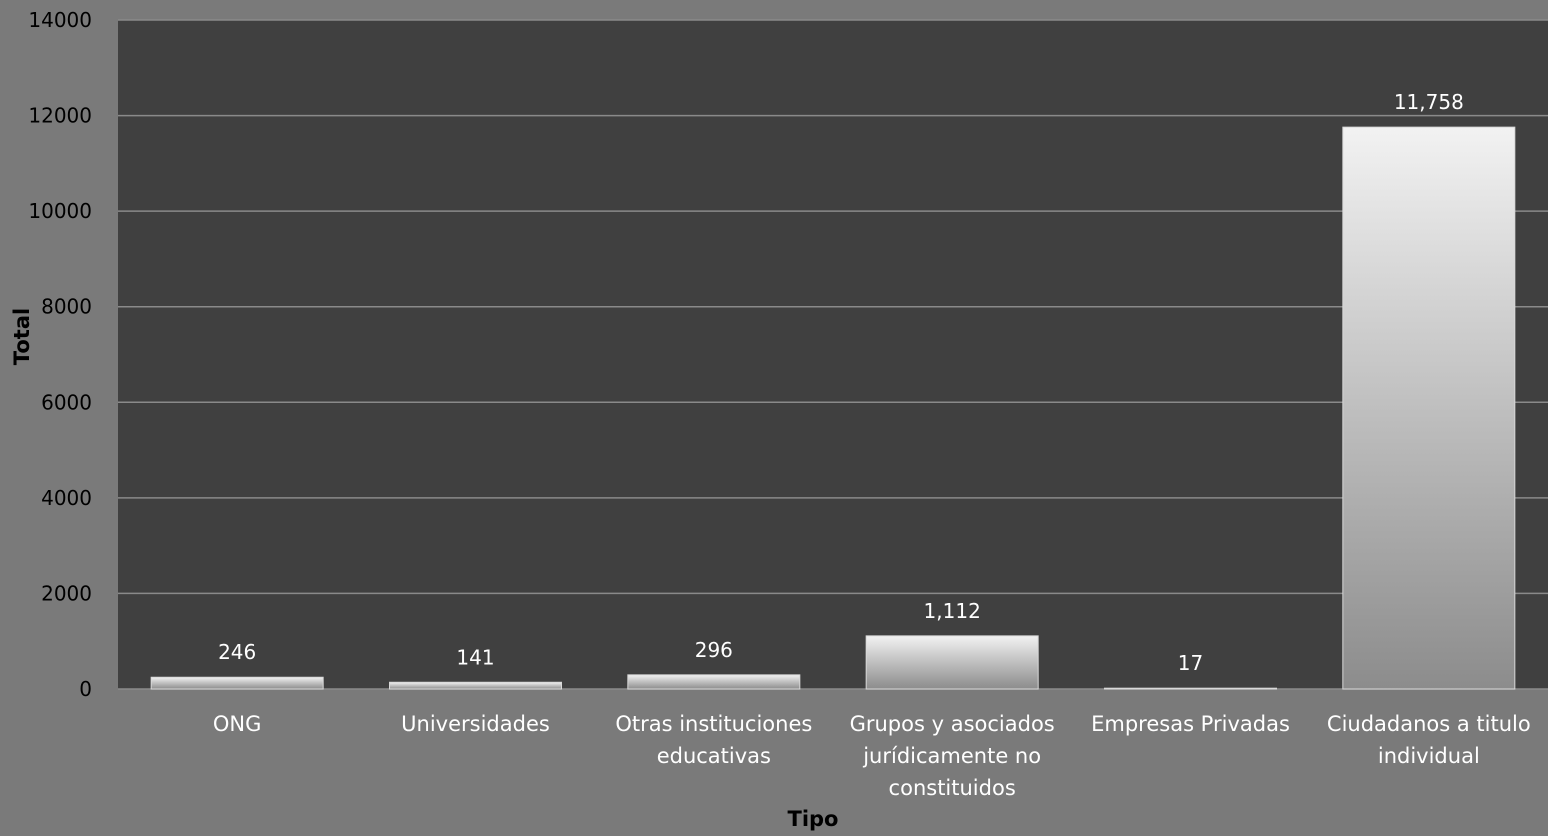 The height and width of the screenshot is (836, 1548). Describe the element at coordinates (60, 211) in the screenshot. I see `y-tick-label: 10000` at that location.